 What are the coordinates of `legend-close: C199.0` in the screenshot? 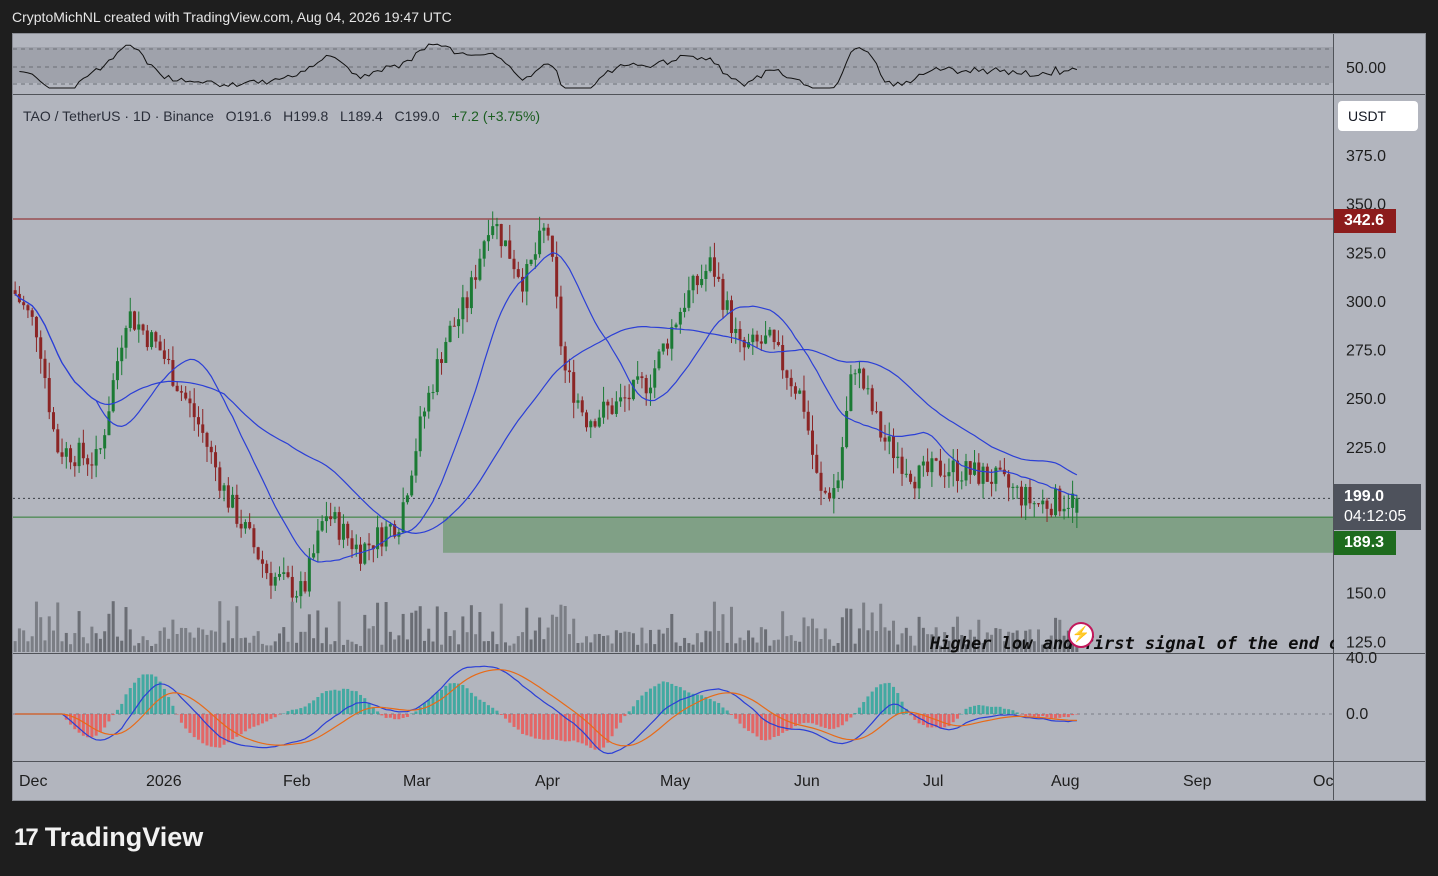 It's located at (417, 116).